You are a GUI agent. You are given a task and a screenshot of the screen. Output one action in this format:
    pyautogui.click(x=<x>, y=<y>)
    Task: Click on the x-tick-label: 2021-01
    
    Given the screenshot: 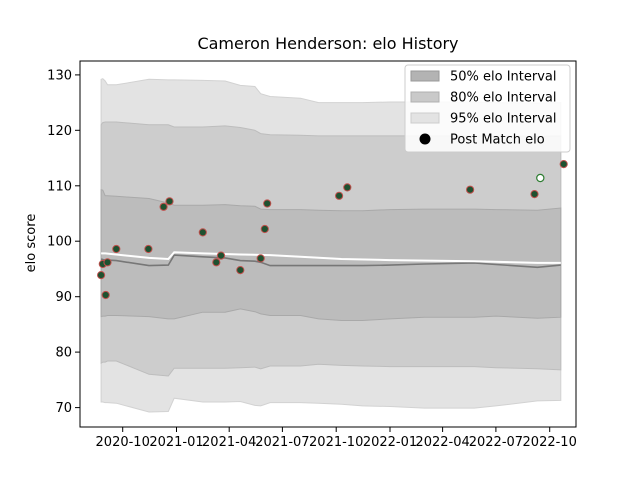 What is the action you would take?
    pyautogui.click(x=176, y=442)
    